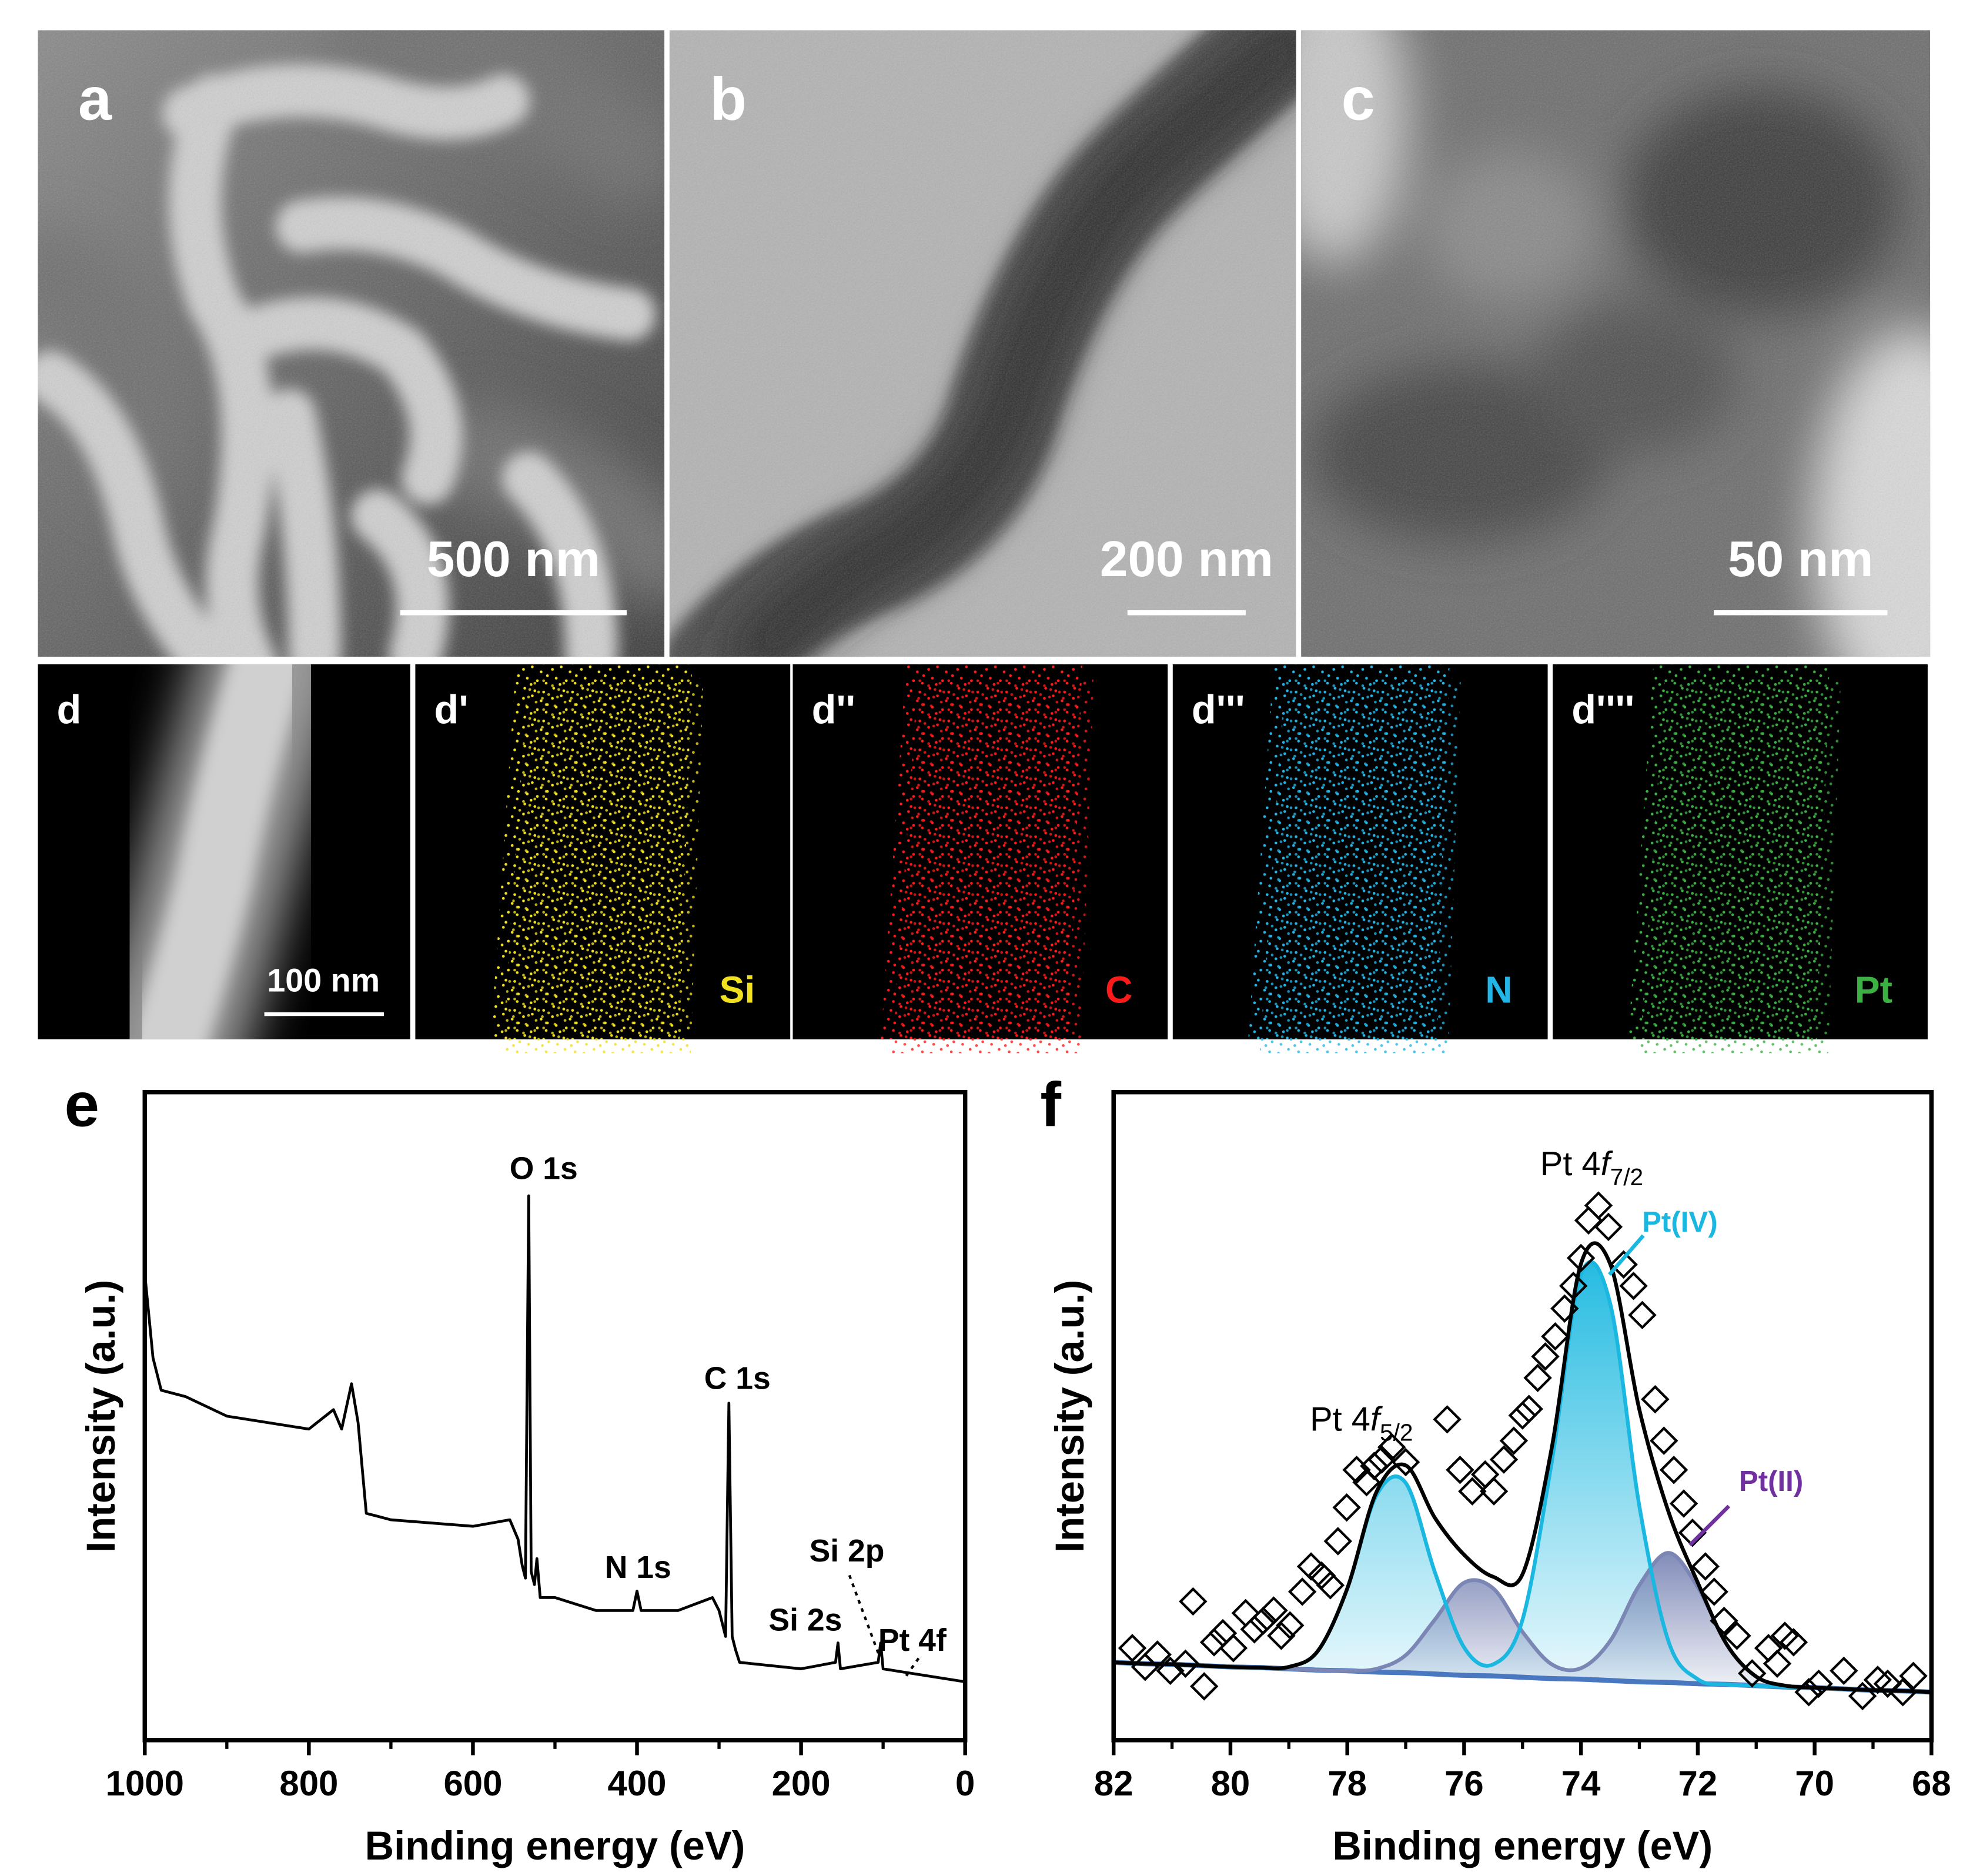 This screenshot has height=1876, width=1963. Describe the element at coordinates (324, 980) in the screenshot. I see `scale-bar-label: 100 nm` at that location.